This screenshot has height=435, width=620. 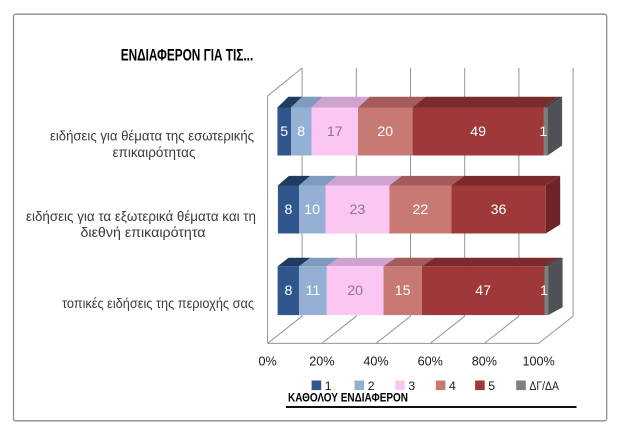 I want to click on svg-text:ειδήσεις για τα εξωτερικά θέμα: ειδήσεις για τα εξωτερικά θέματα και τη, so click(x=141, y=216).